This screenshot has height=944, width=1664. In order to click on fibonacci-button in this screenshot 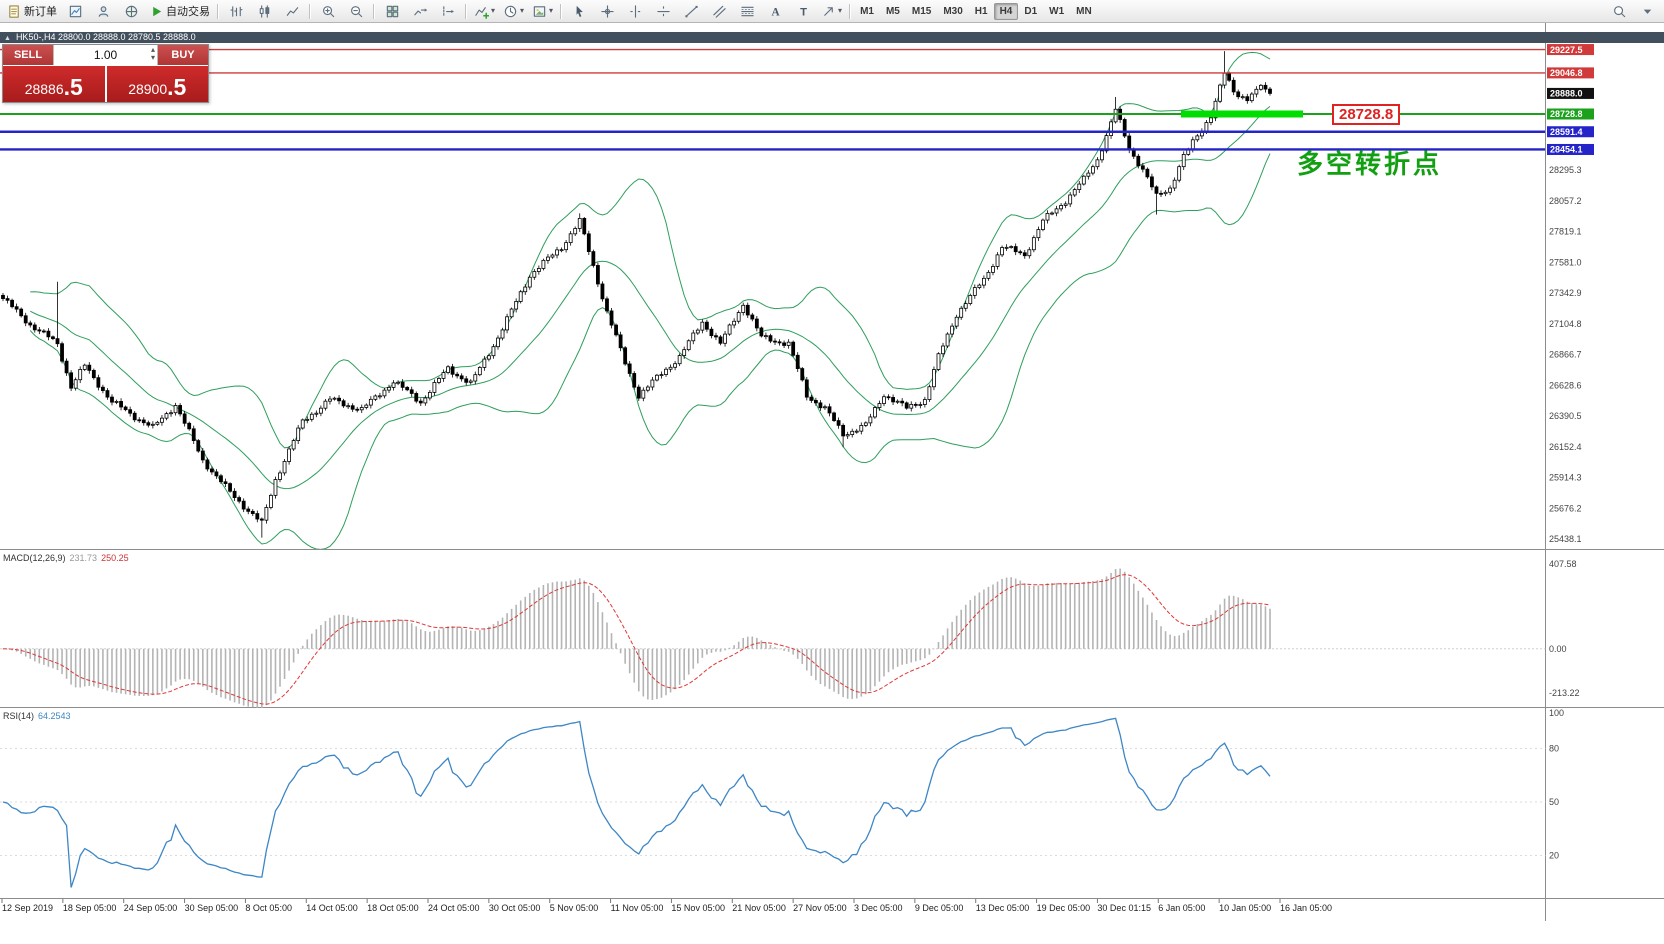, I will do `click(747, 11)`.